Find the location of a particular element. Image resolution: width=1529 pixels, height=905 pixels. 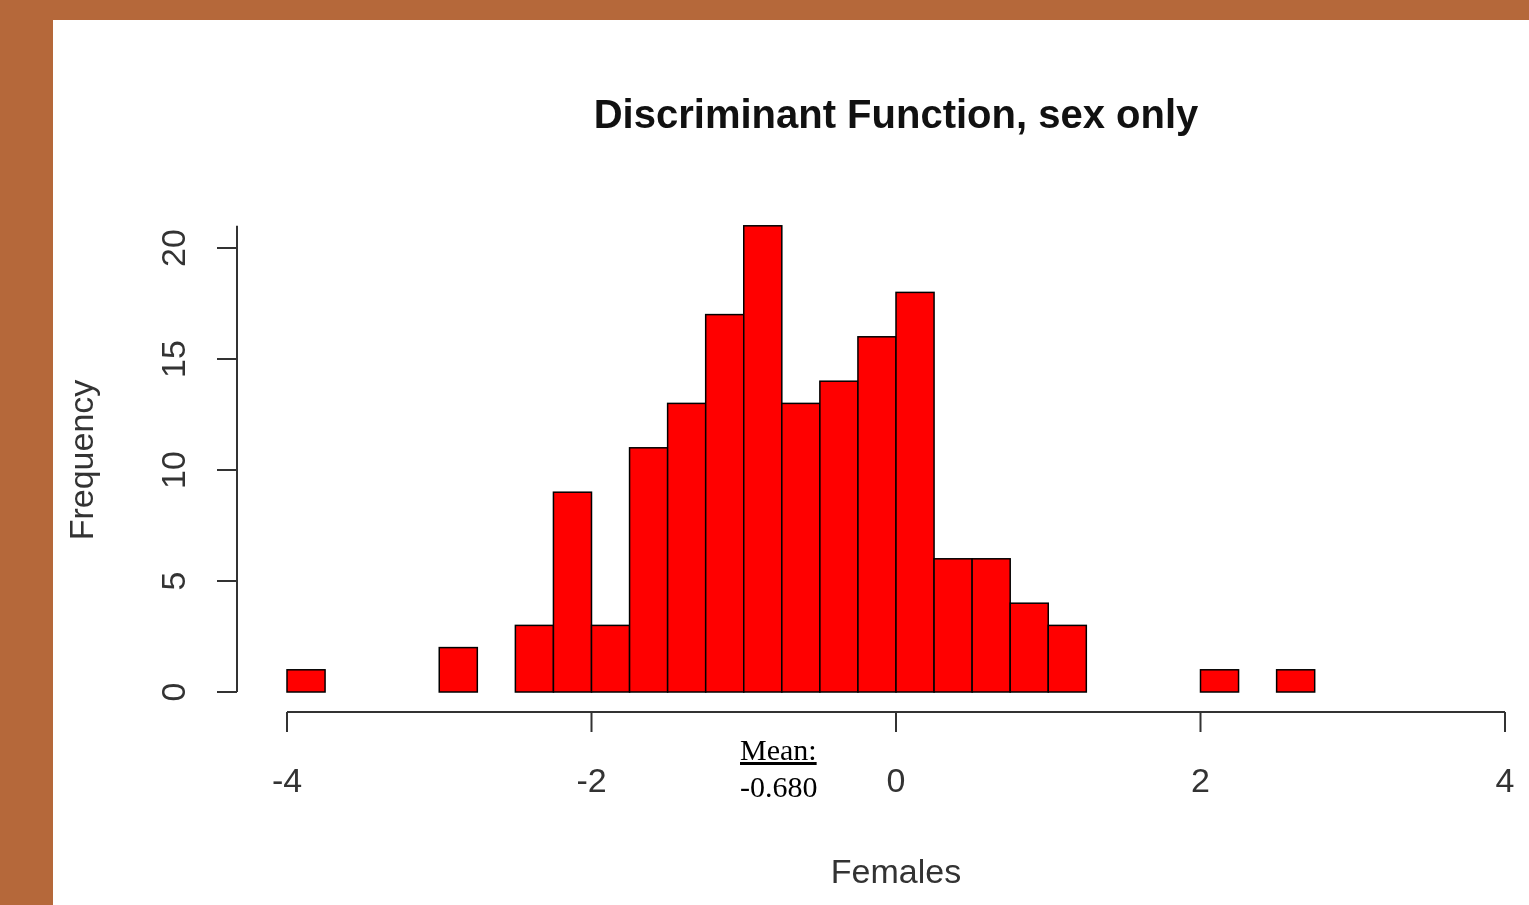

y-tick-label: 10 is located at coordinates (173, 470).